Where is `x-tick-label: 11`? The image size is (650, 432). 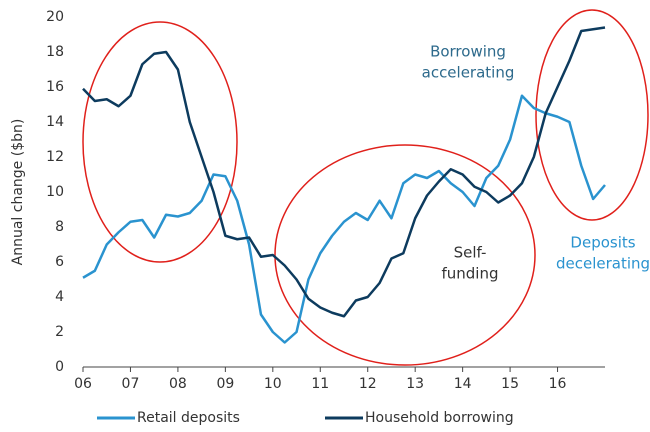 x-tick-label: 11 is located at coordinates (320, 384).